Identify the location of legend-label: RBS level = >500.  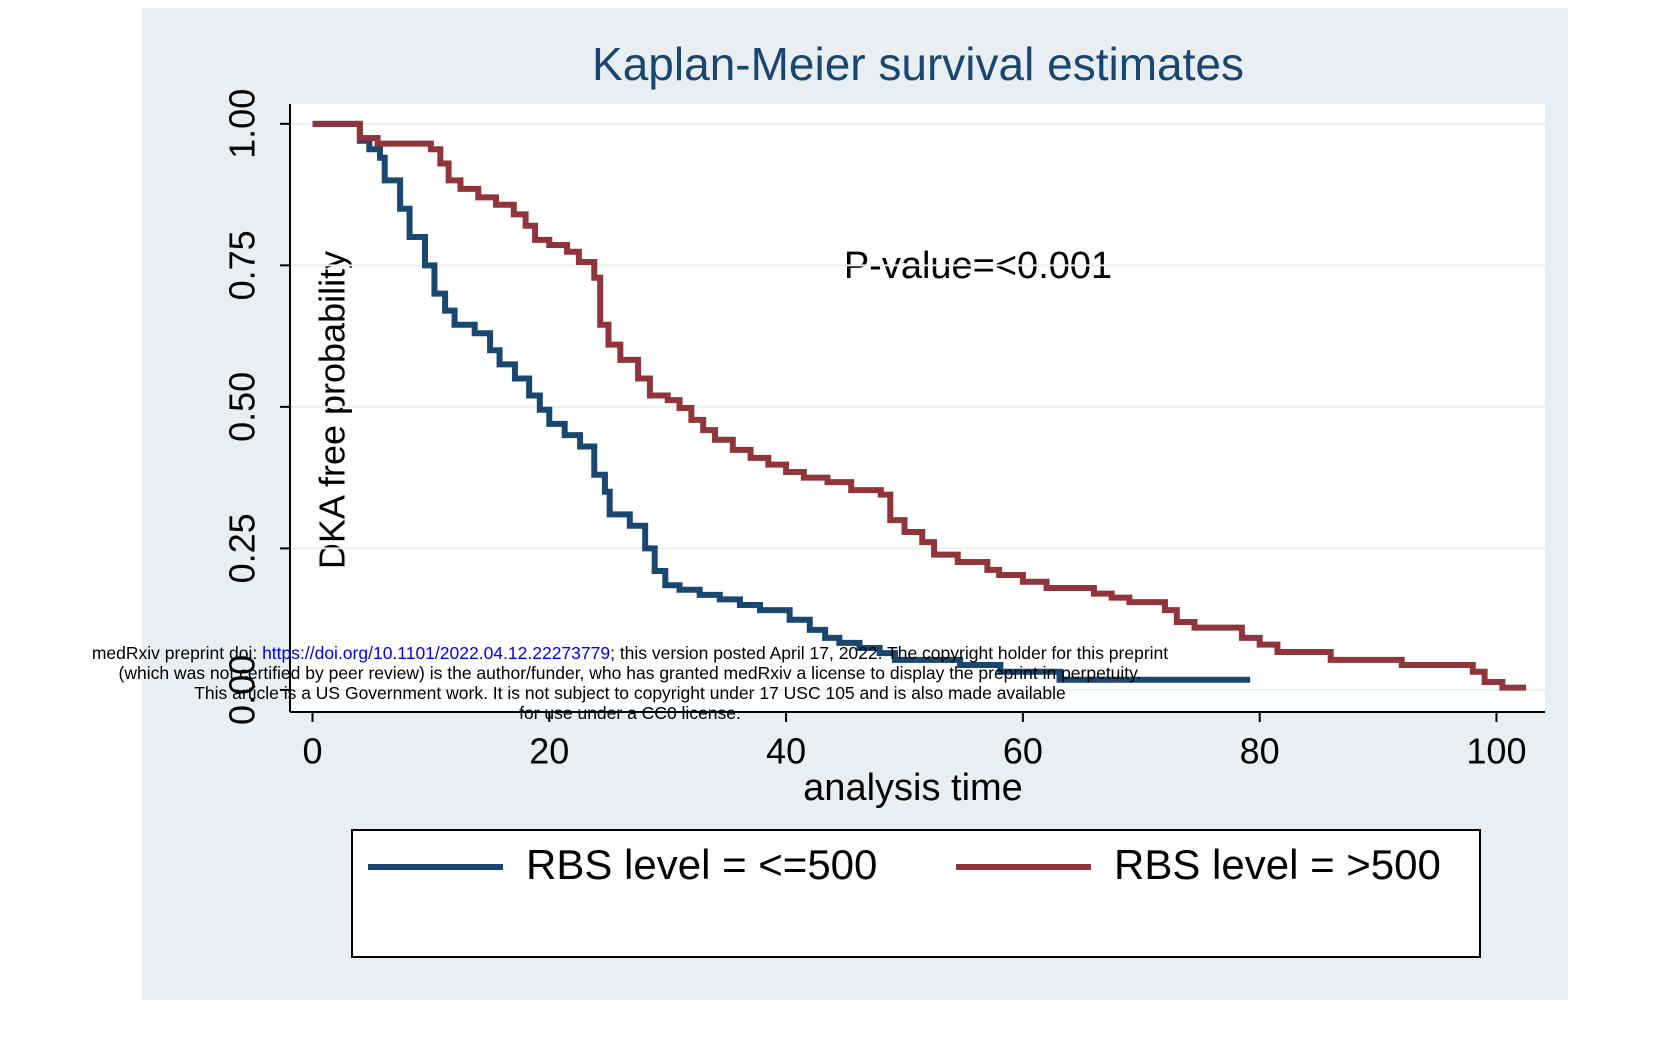
(1277, 864).